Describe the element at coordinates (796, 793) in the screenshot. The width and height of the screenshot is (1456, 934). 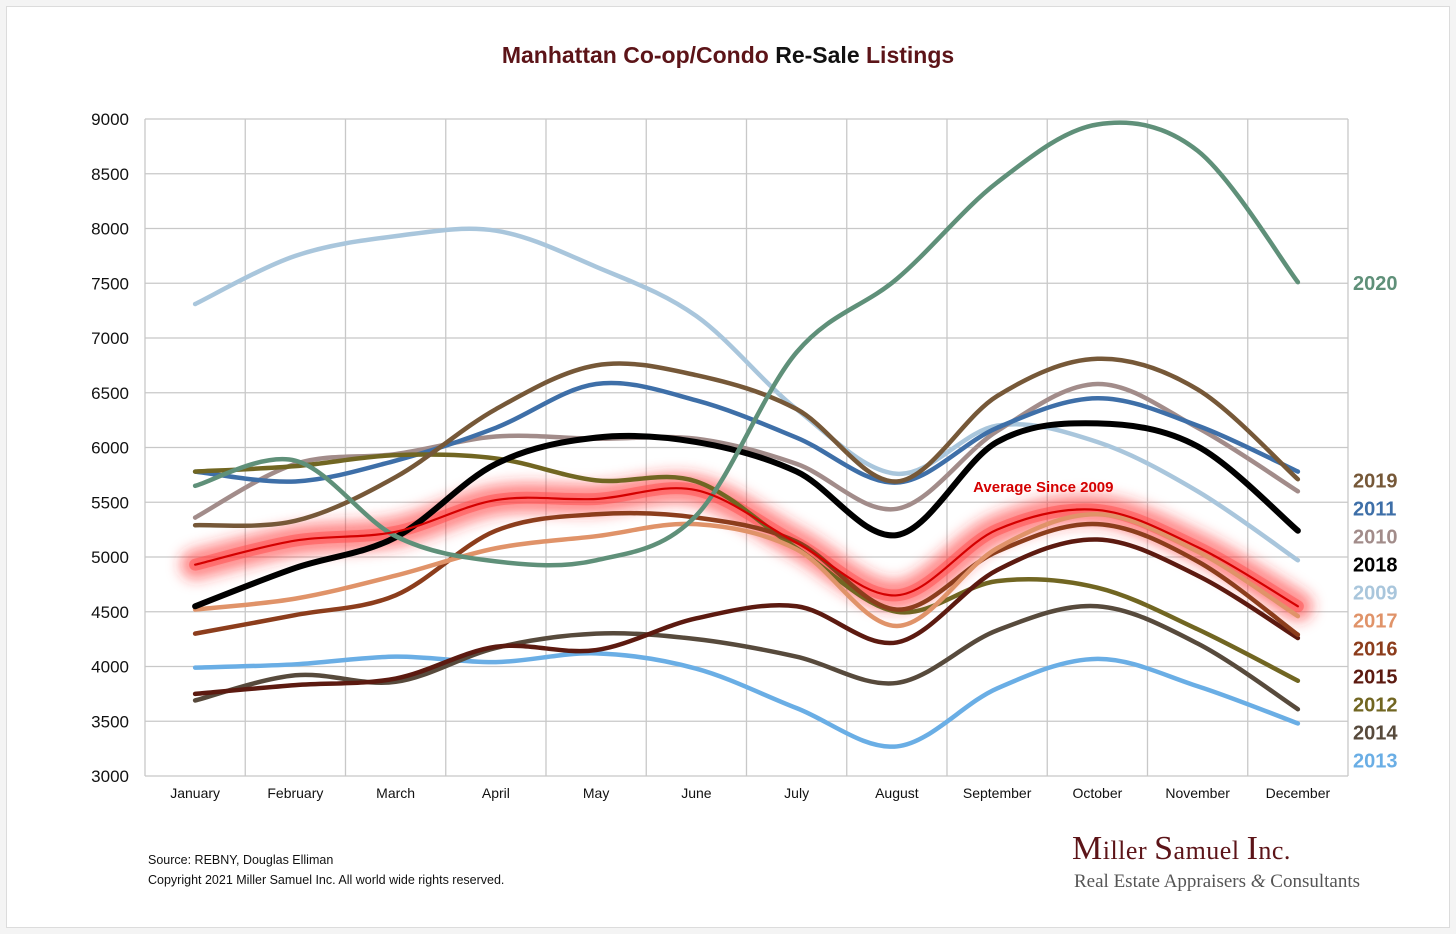
I see `x-tick-label: July` at that location.